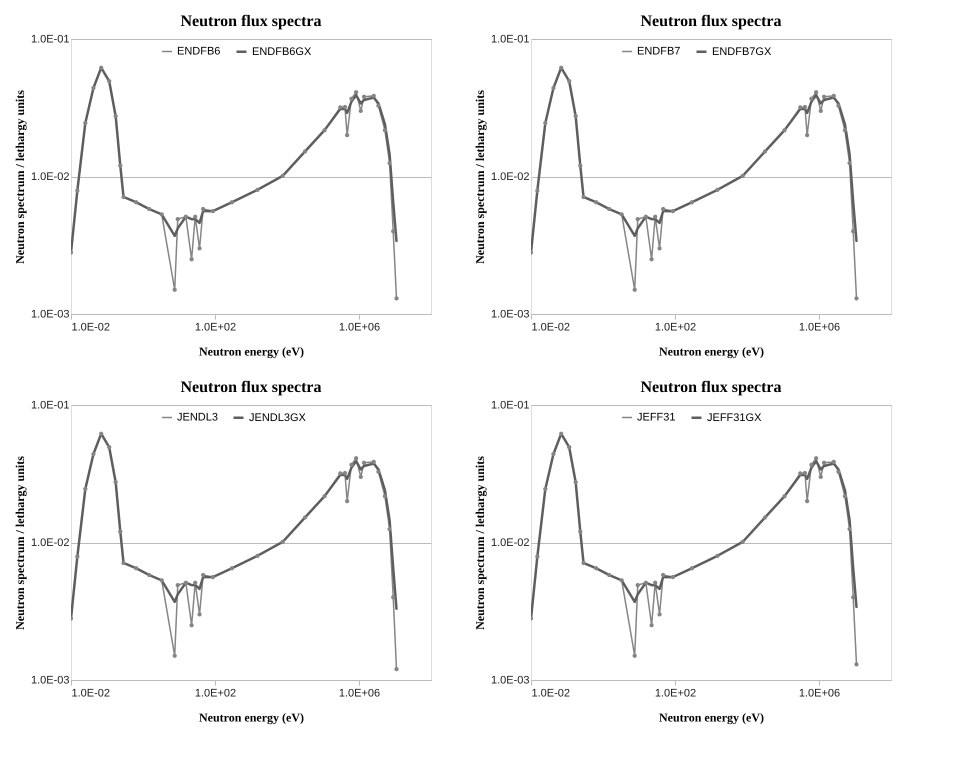  What do you see at coordinates (742, 52) in the screenshot?
I see `legend-label: ENDFB7GX` at bounding box center [742, 52].